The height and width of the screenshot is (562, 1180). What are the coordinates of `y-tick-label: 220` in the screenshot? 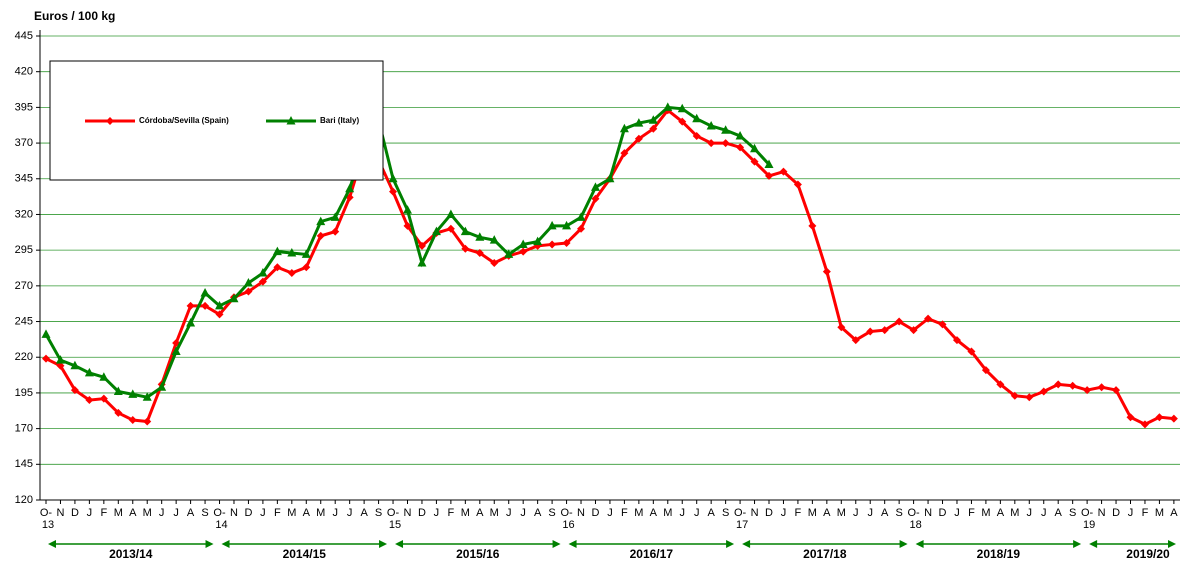 It's located at (24, 357).